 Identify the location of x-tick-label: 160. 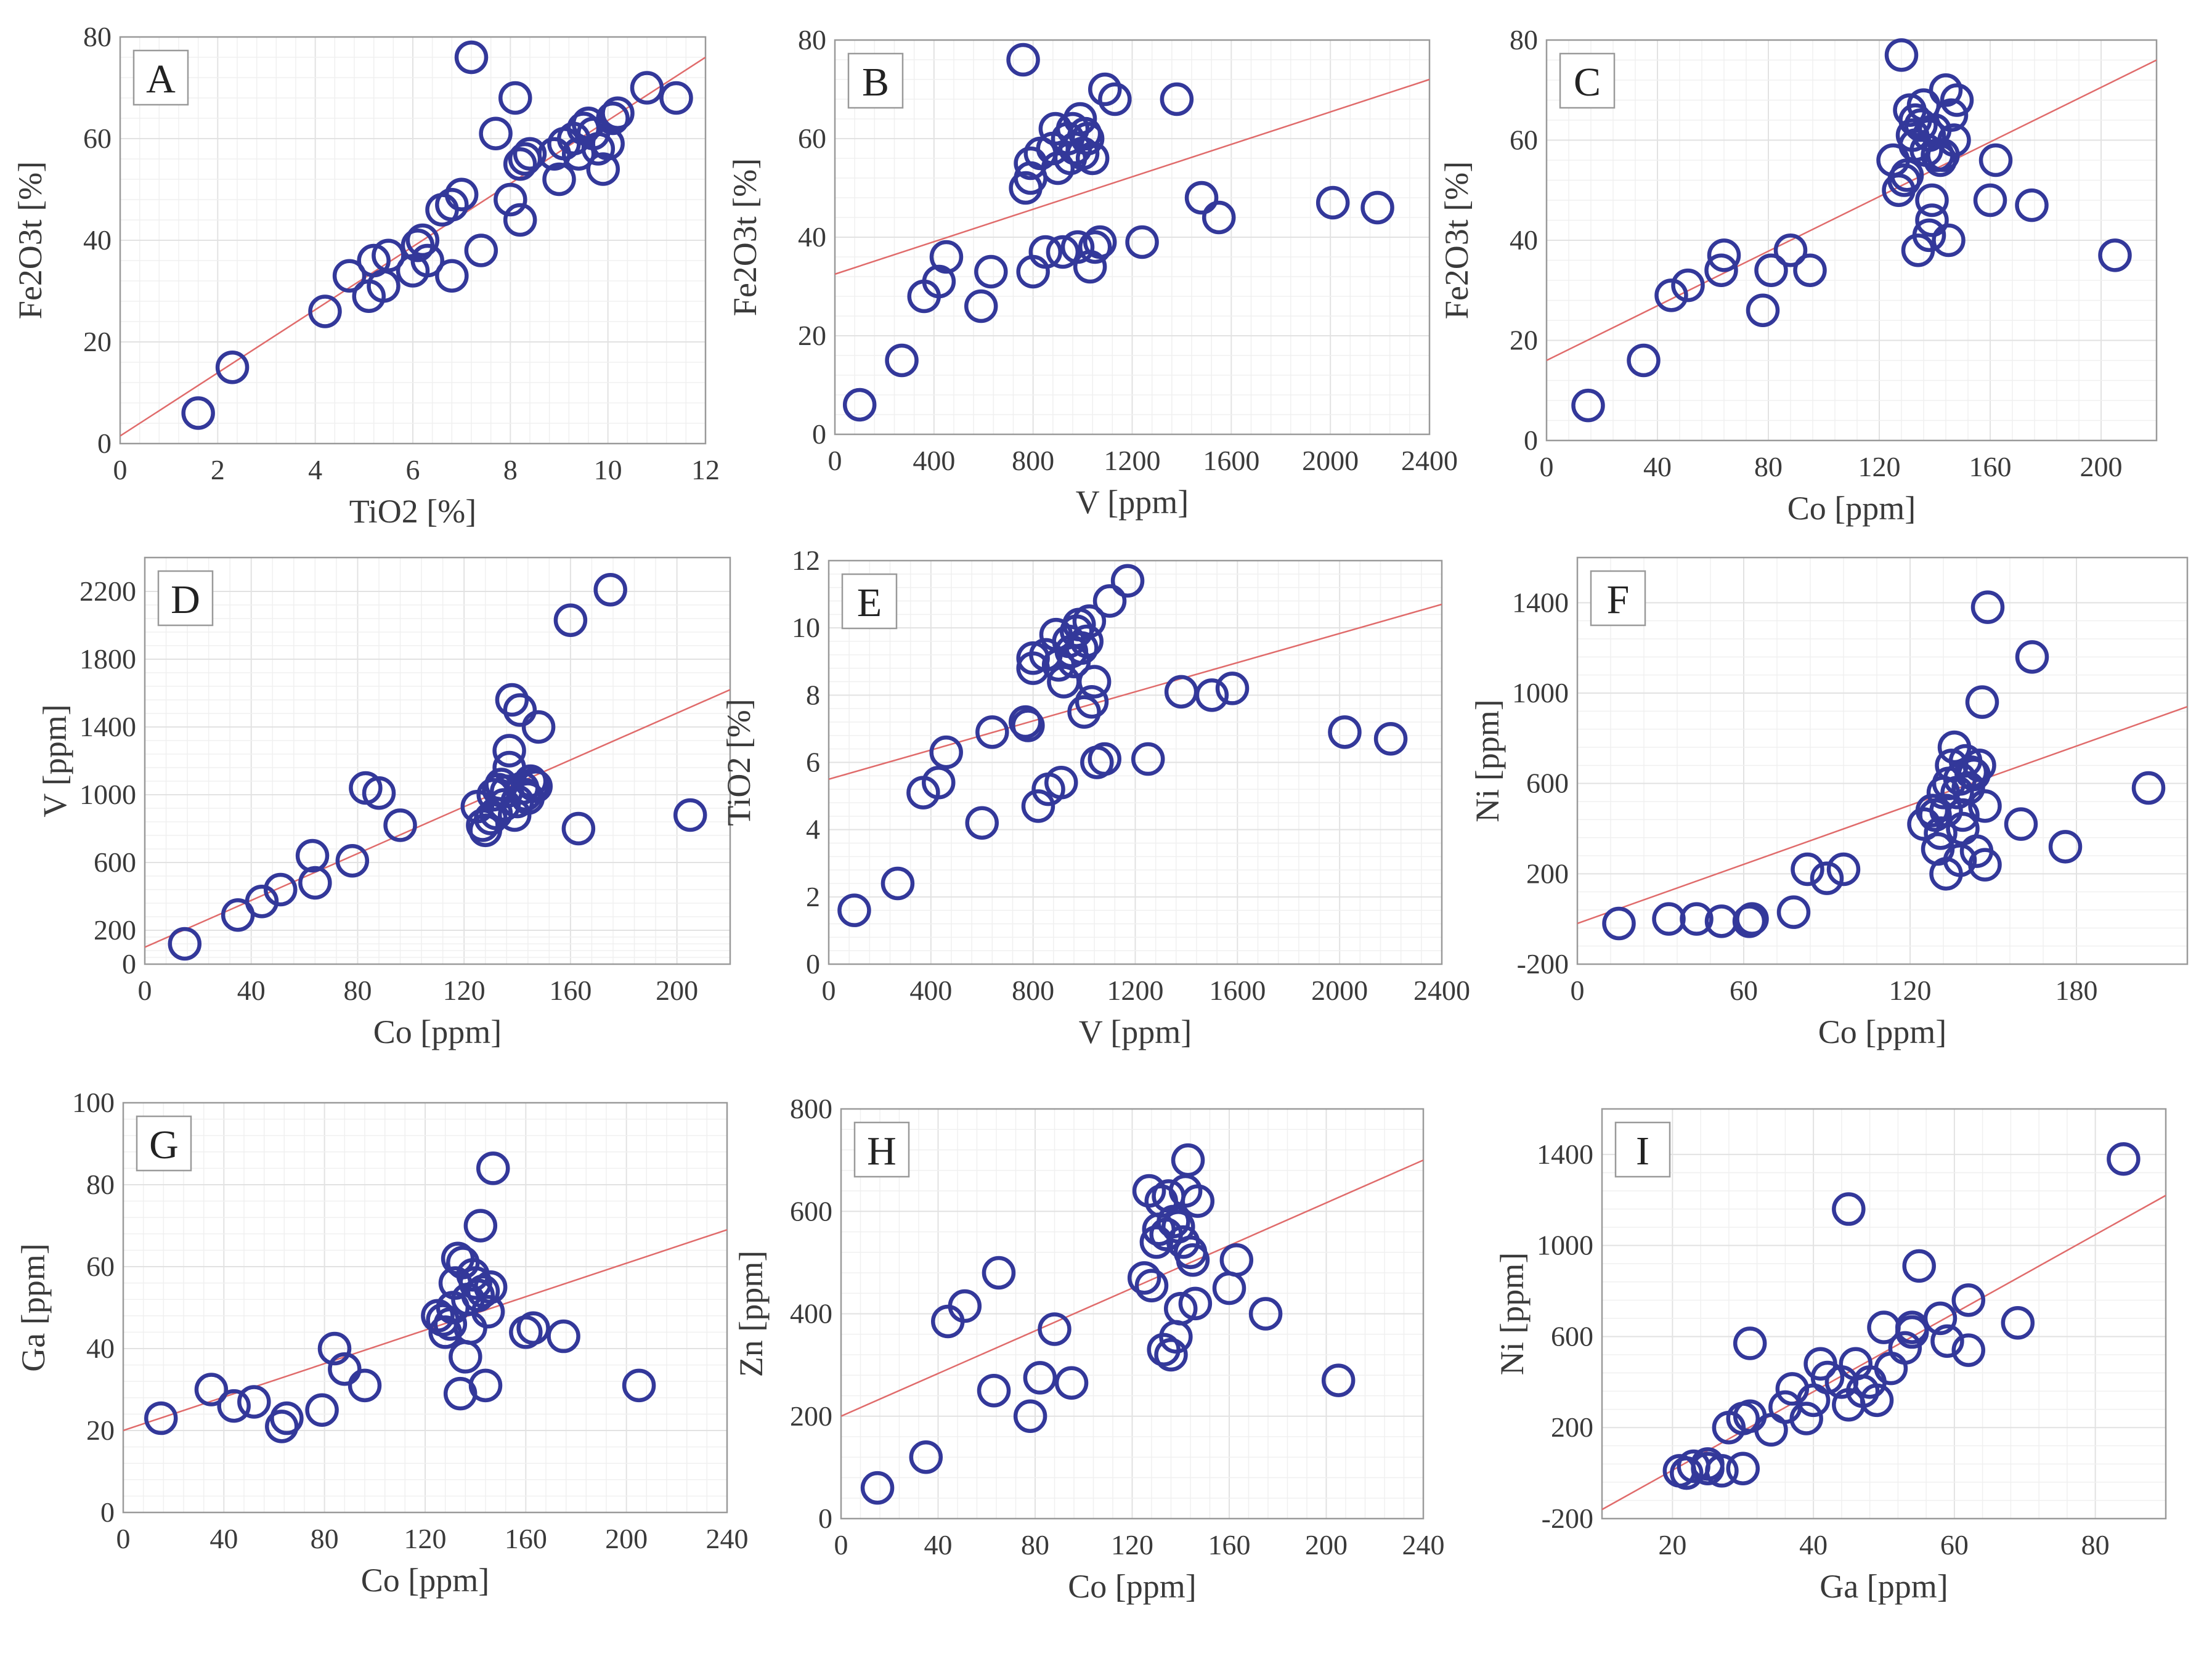
(1991, 467).